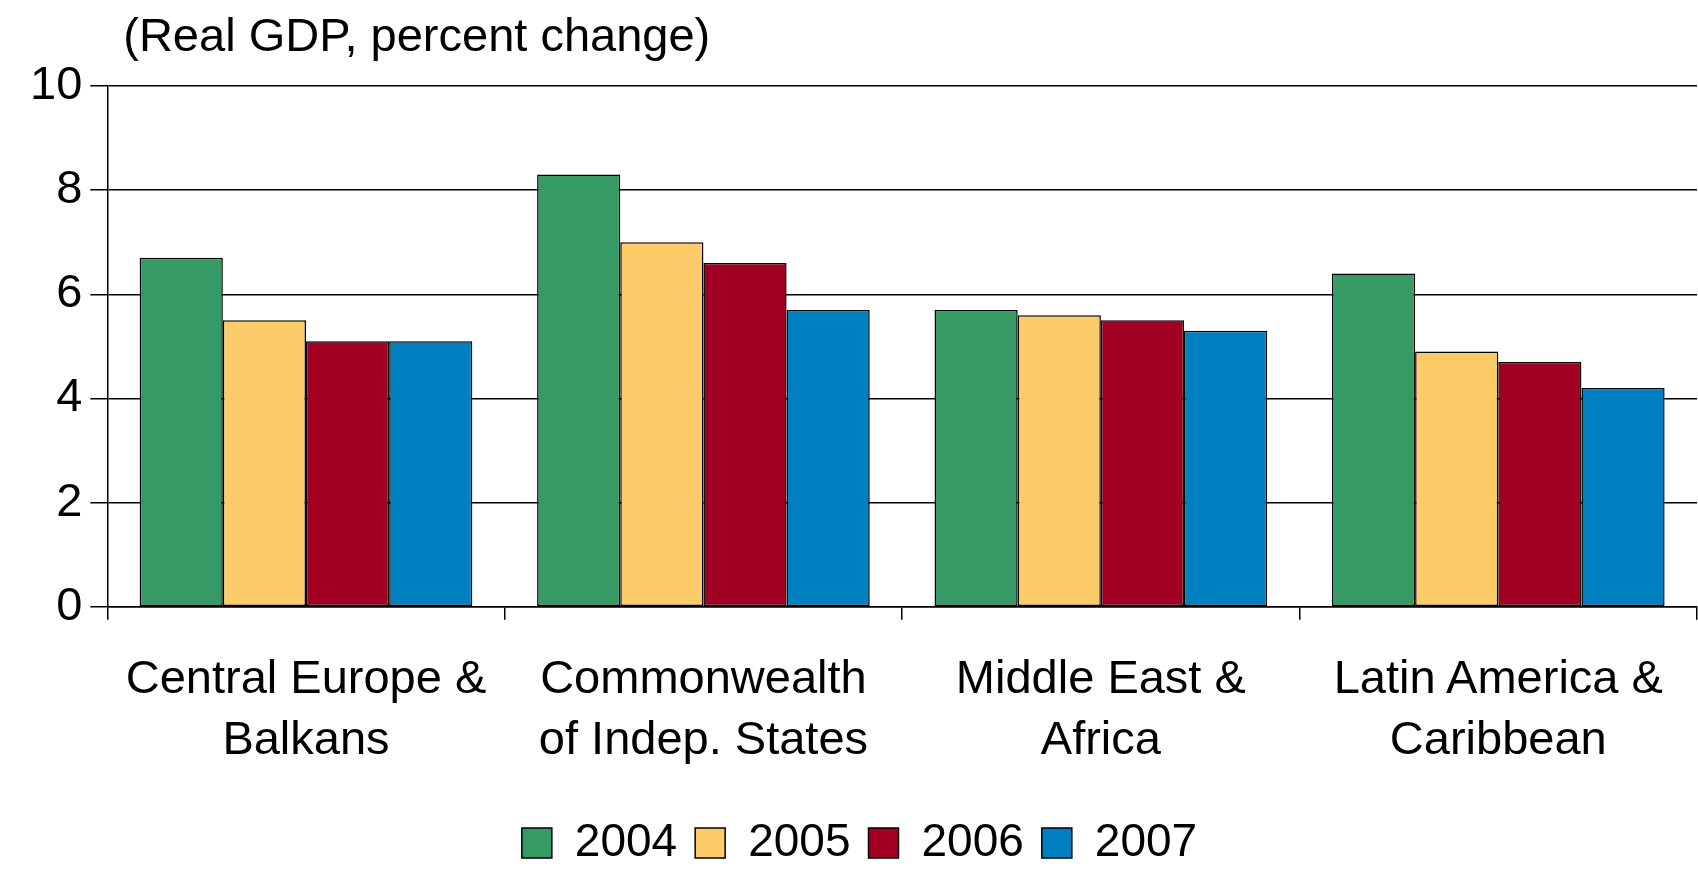 This screenshot has width=1698, height=876. Describe the element at coordinates (1146, 839) in the screenshot. I see `legend-label: 2007` at that location.